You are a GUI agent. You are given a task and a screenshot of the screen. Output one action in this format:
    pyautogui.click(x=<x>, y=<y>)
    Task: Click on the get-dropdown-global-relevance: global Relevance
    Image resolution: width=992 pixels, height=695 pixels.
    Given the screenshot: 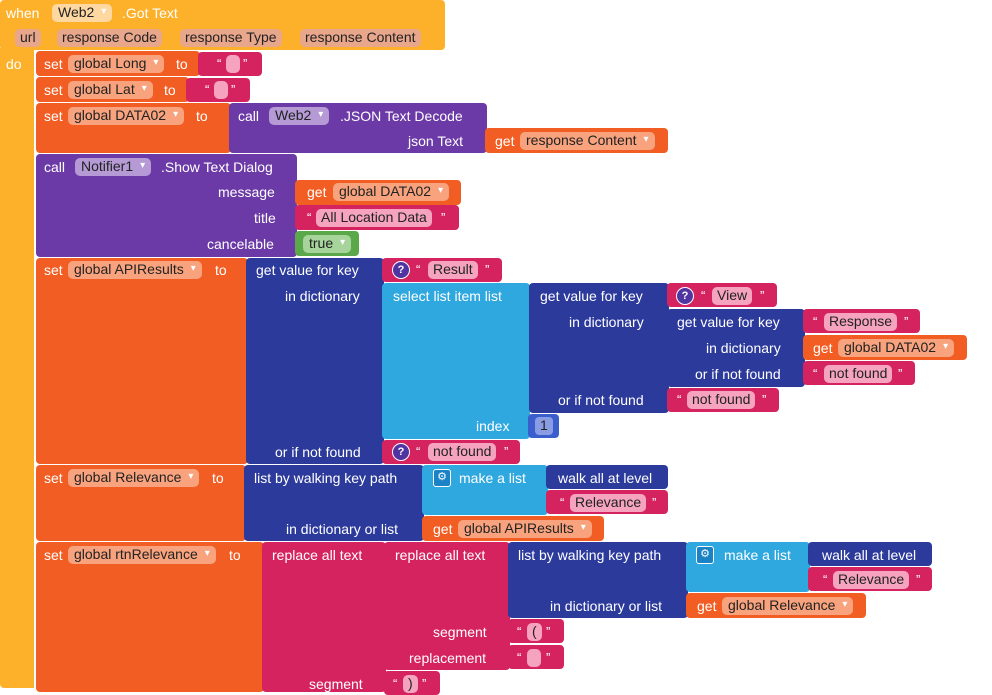 What is the action you would take?
    pyautogui.click(x=788, y=606)
    